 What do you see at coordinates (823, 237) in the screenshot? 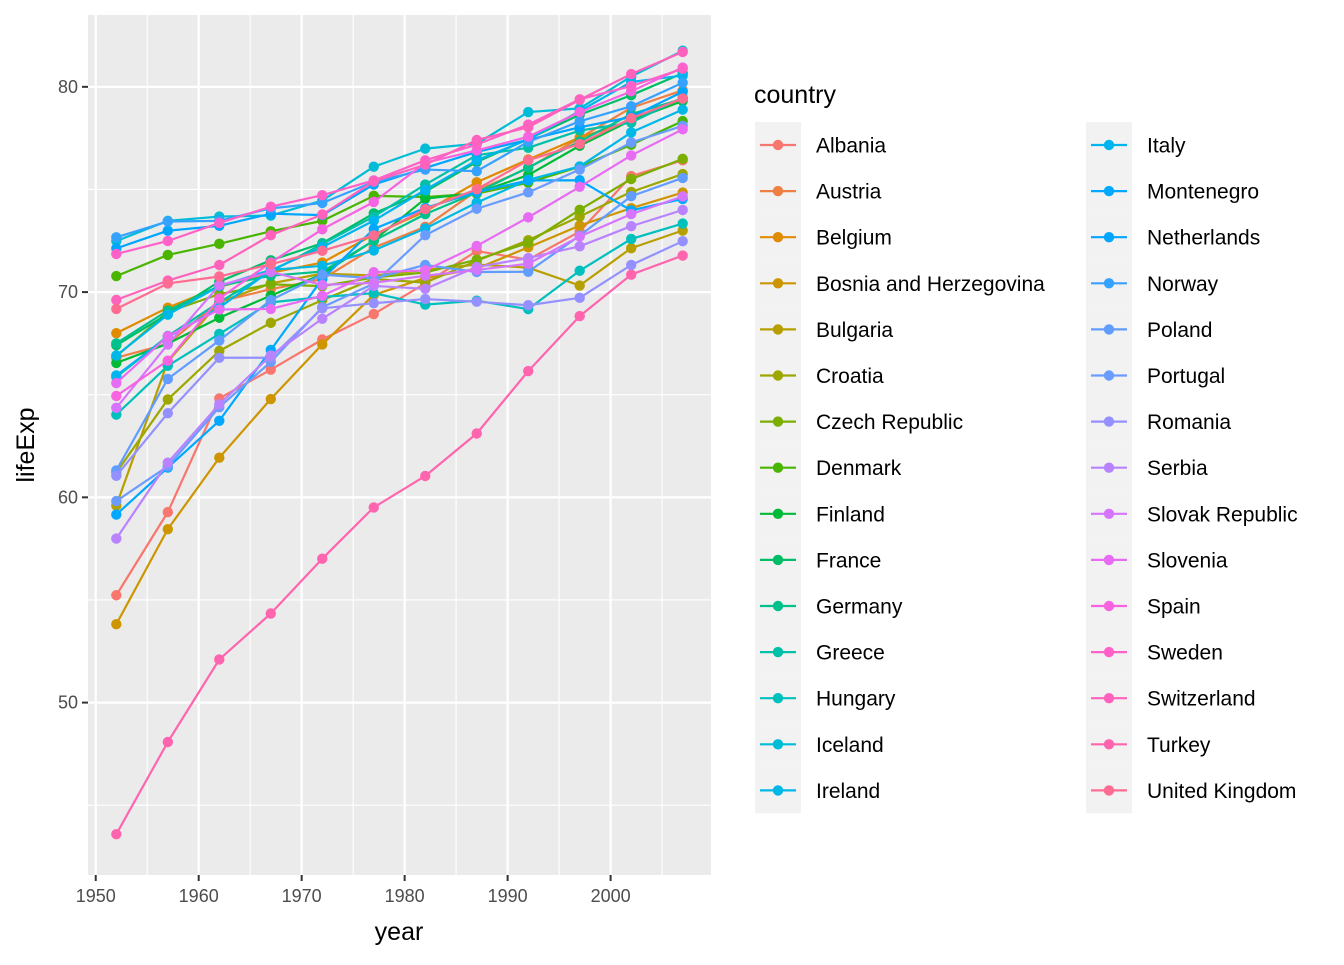
I see `legend-item: Belgium` at bounding box center [823, 237].